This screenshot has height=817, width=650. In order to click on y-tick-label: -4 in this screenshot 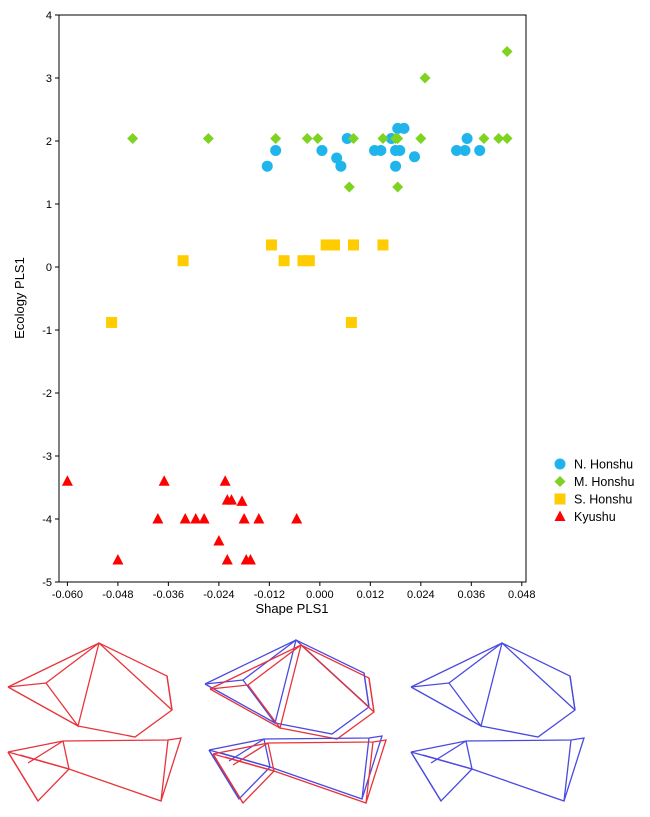, I will do `click(47, 520)`.